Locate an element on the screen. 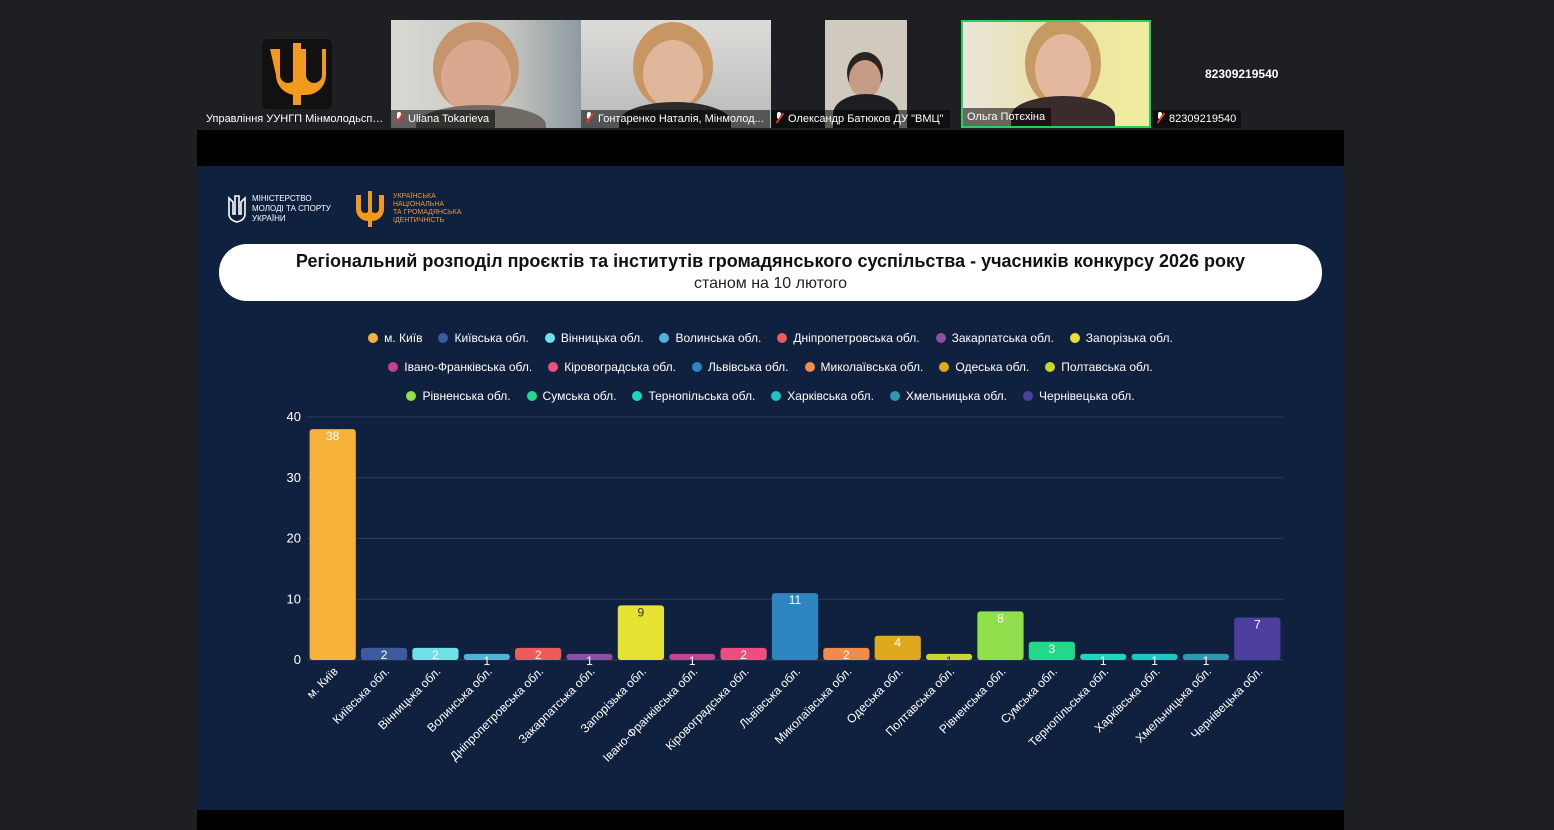 Image resolution: width=1554 pixels, height=830 pixels. legend-item: Сумська обл. is located at coordinates (571, 396).